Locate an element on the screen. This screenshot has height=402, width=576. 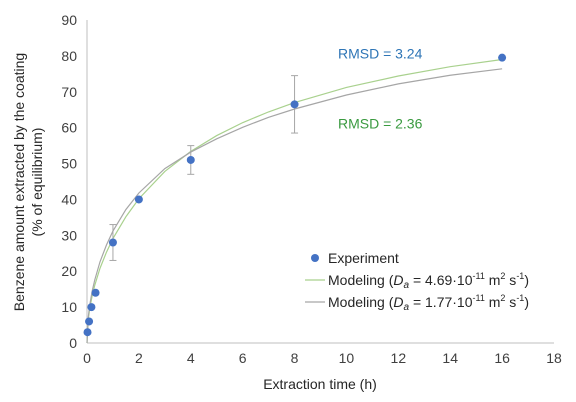
legend-marker-experiment is located at coordinates (315, 258).